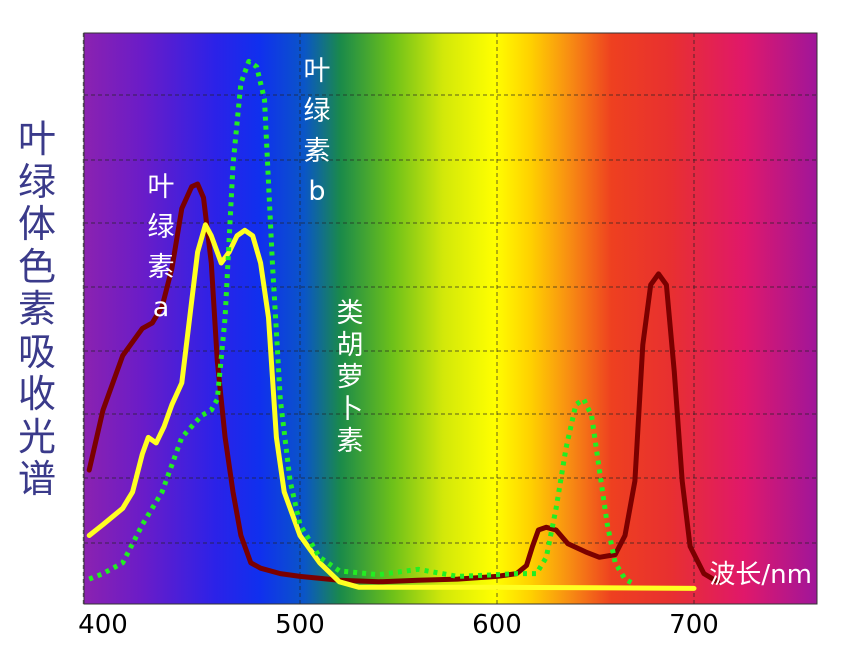 This screenshot has height=645, width=860. I want to click on x-axis-label: 波长/nm, so click(760, 575).